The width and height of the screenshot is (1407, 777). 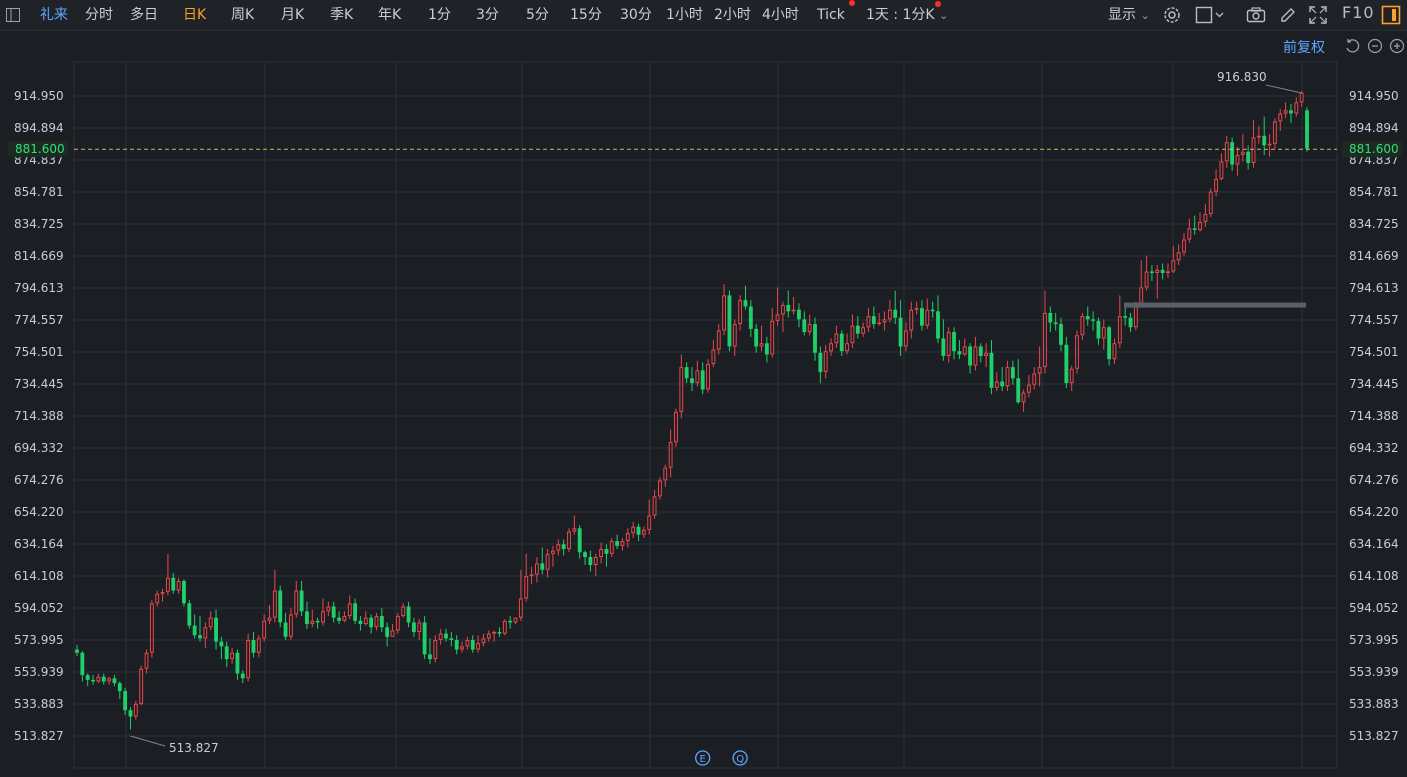 I want to click on period-tab-5: 季K, so click(x=342, y=15).